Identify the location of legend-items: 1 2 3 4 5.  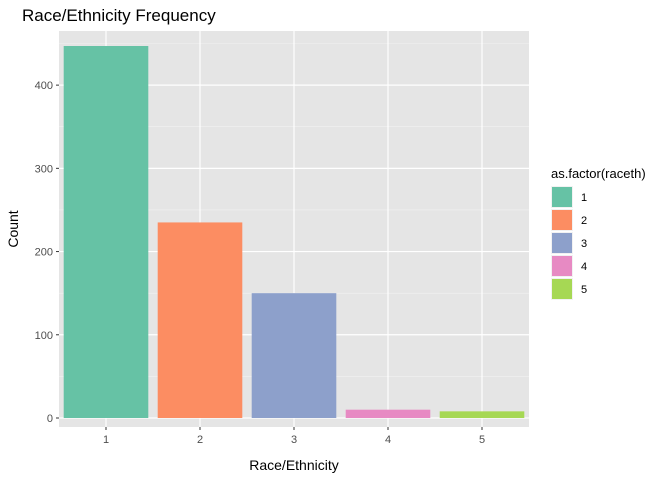
(569, 243).